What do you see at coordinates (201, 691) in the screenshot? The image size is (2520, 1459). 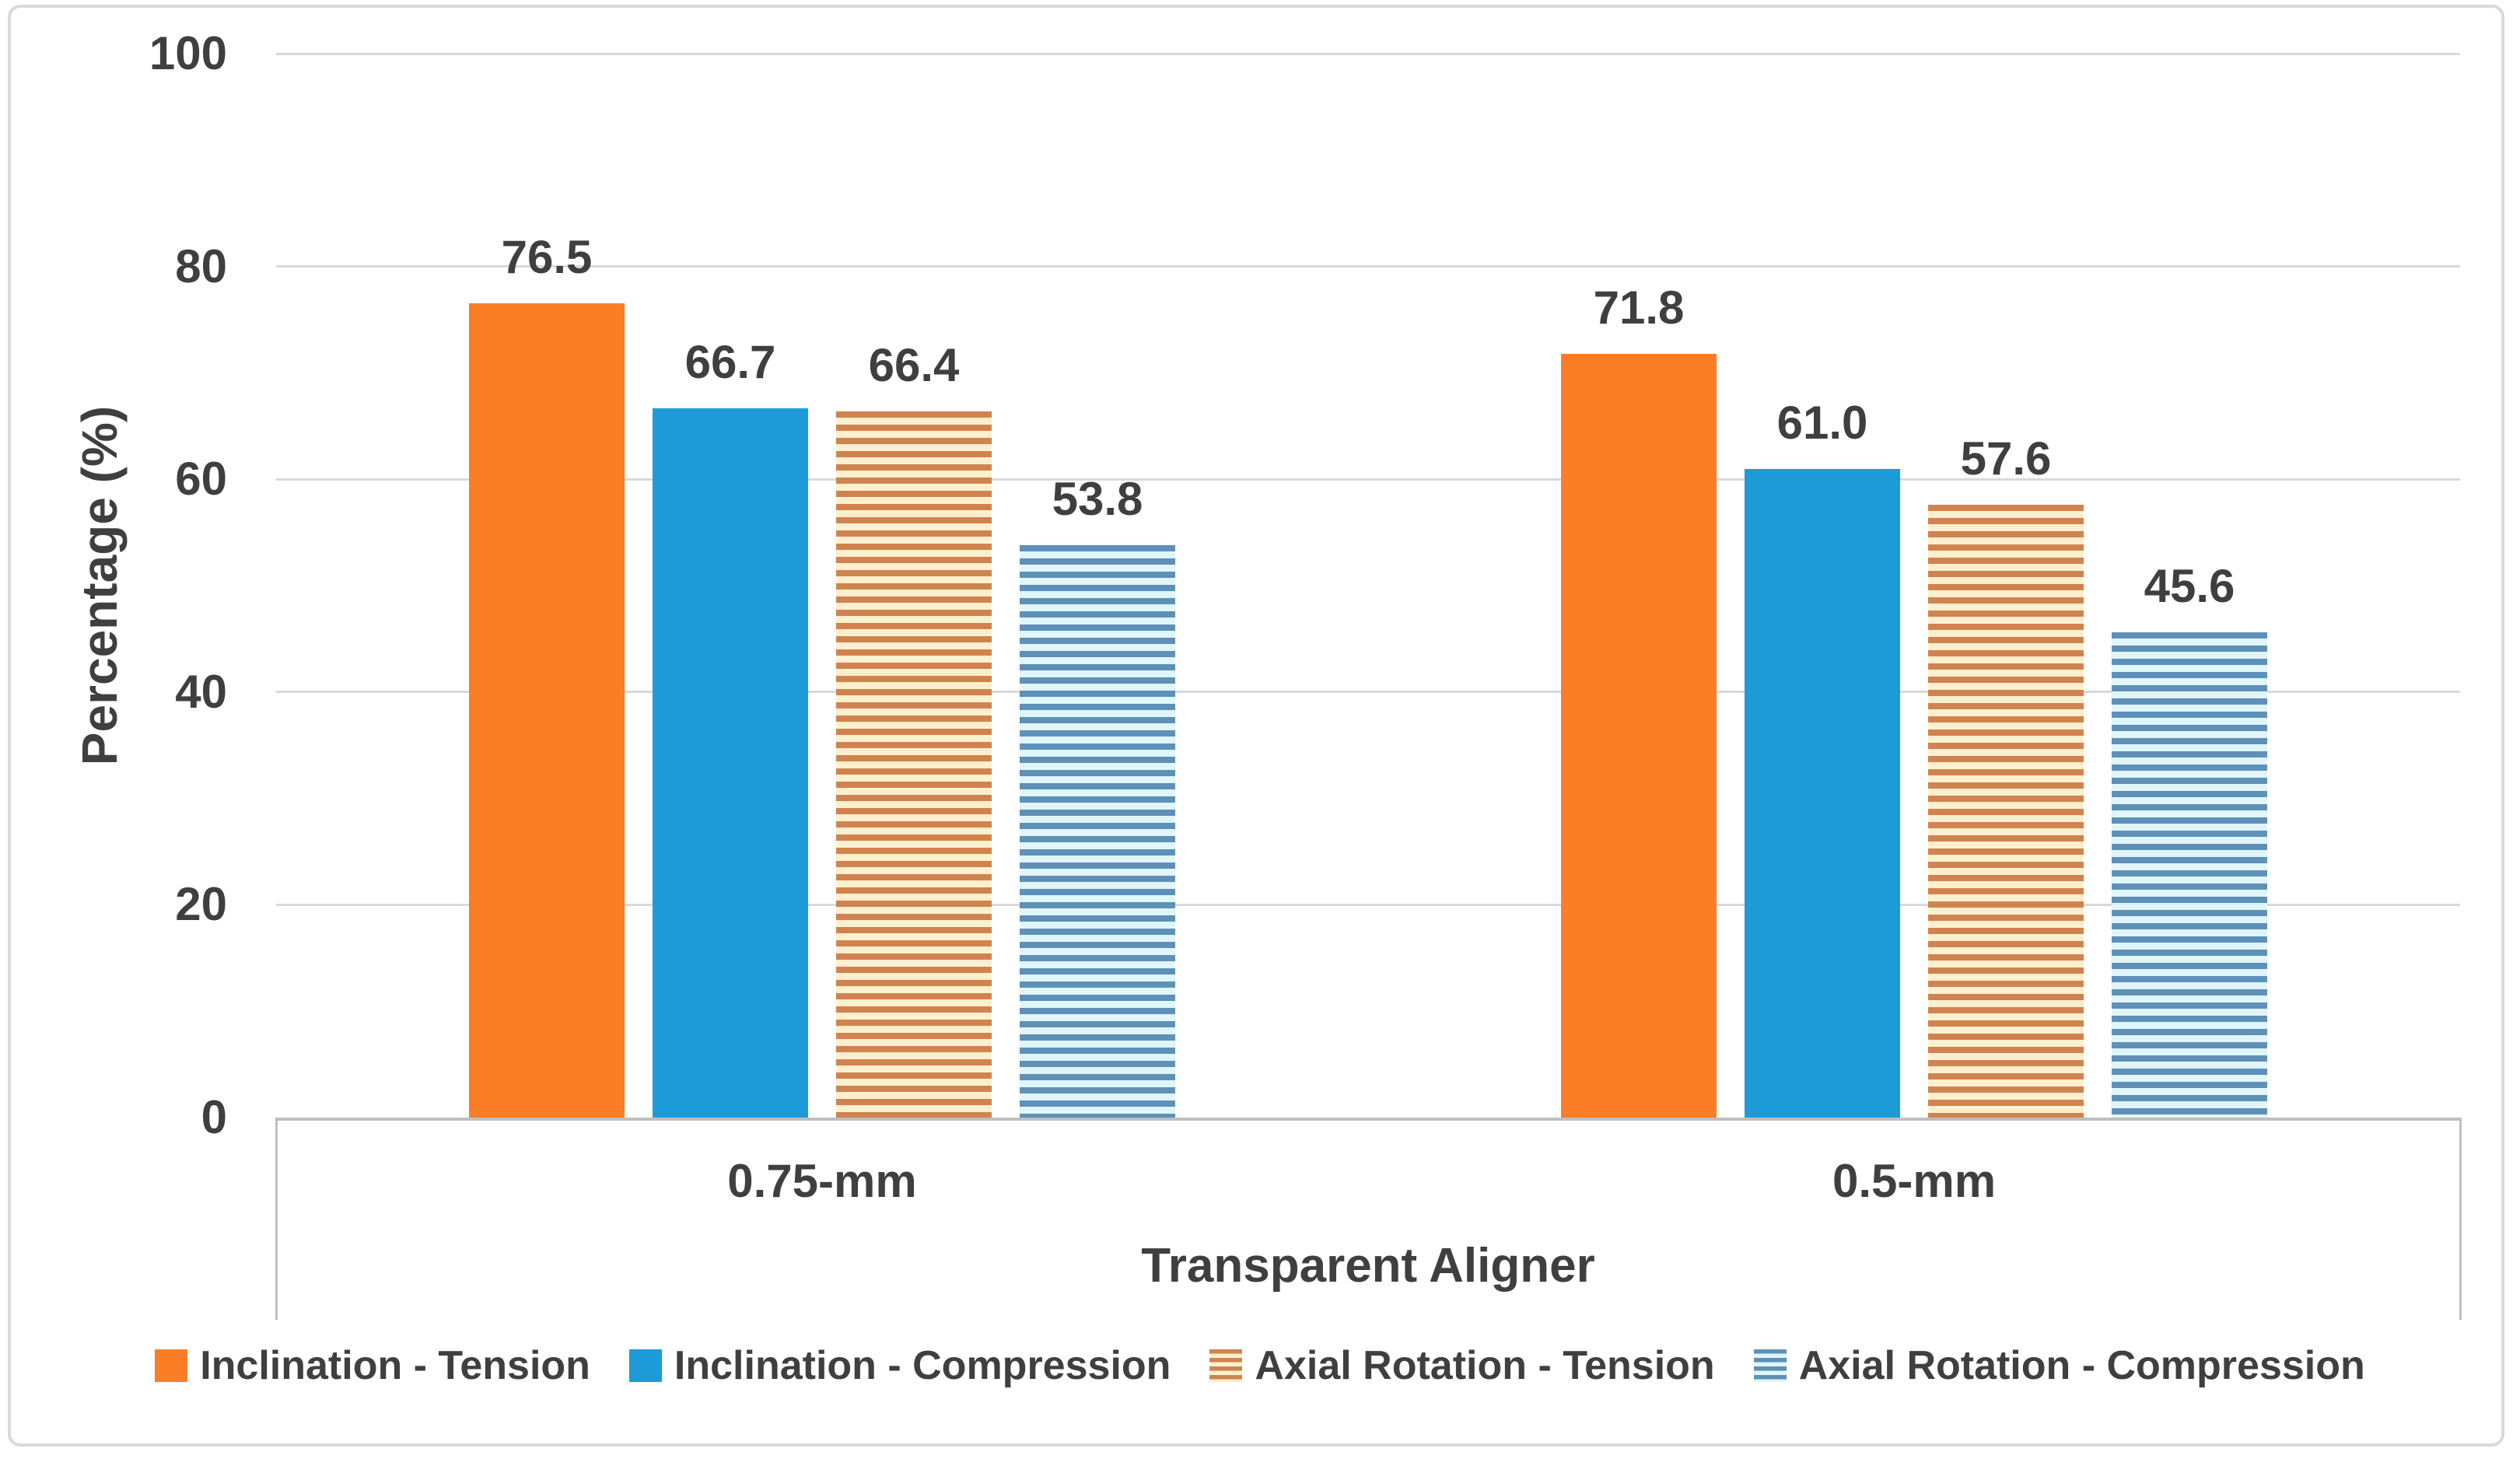 I see `y-tick-label: 40` at bounding box center [201, 691].